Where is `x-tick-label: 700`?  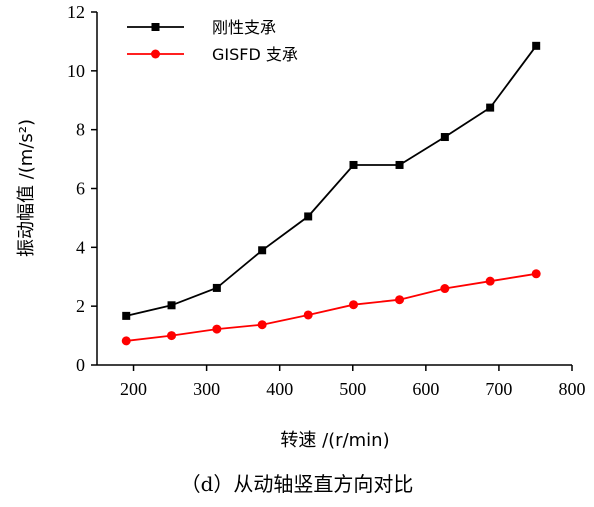
x-tick-label: 700 is located at coordinates (498, 389).